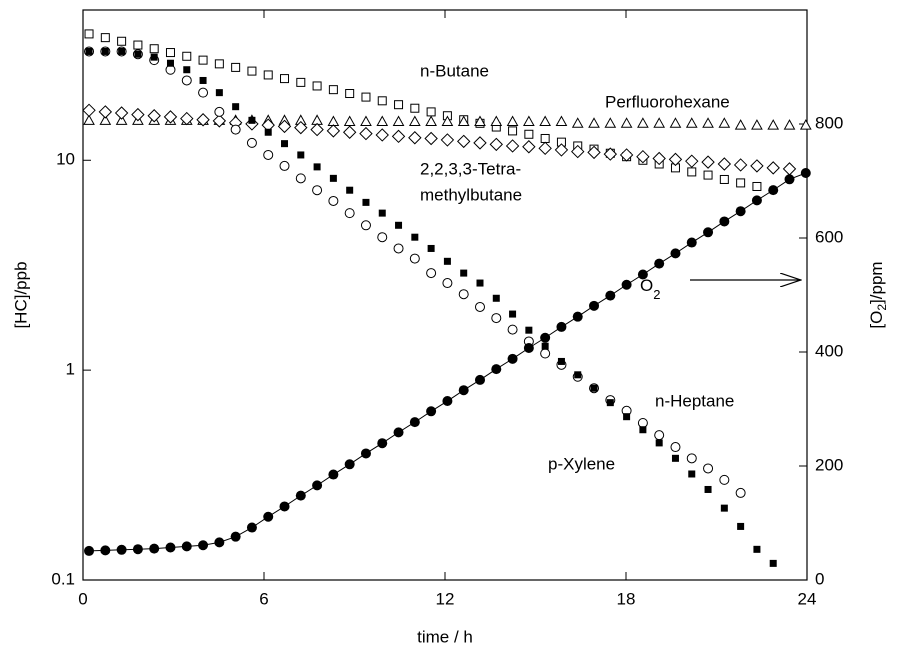  What do you see at coordinates (445, 598) in the screenshot?
I see `x-tick-label: 12` at bounding box center [445, 598].